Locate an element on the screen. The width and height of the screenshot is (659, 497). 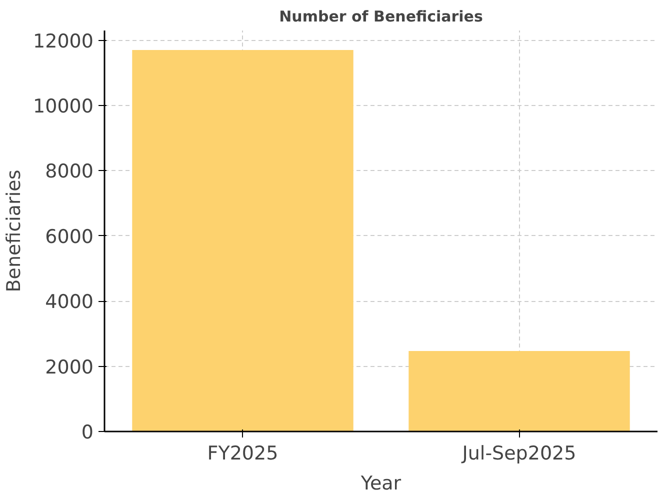
x-axis-title: Year is located at coordinates (381, 483).